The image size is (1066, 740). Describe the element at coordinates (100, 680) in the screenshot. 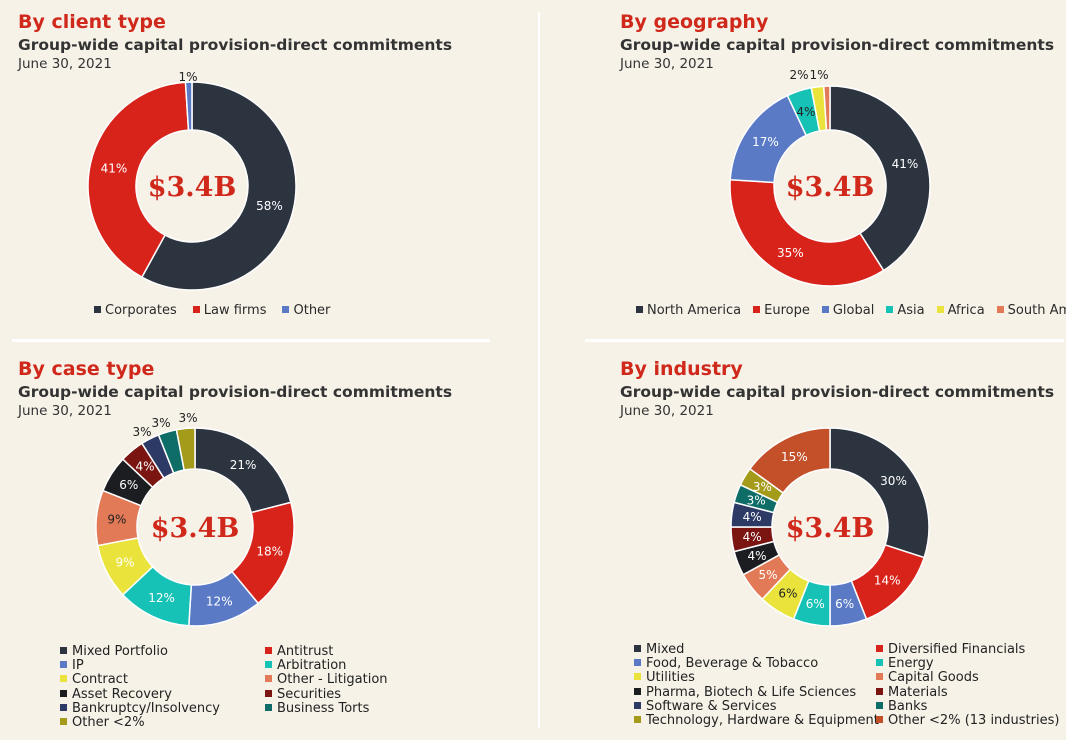

I see `legend-label: Contract` at that location.